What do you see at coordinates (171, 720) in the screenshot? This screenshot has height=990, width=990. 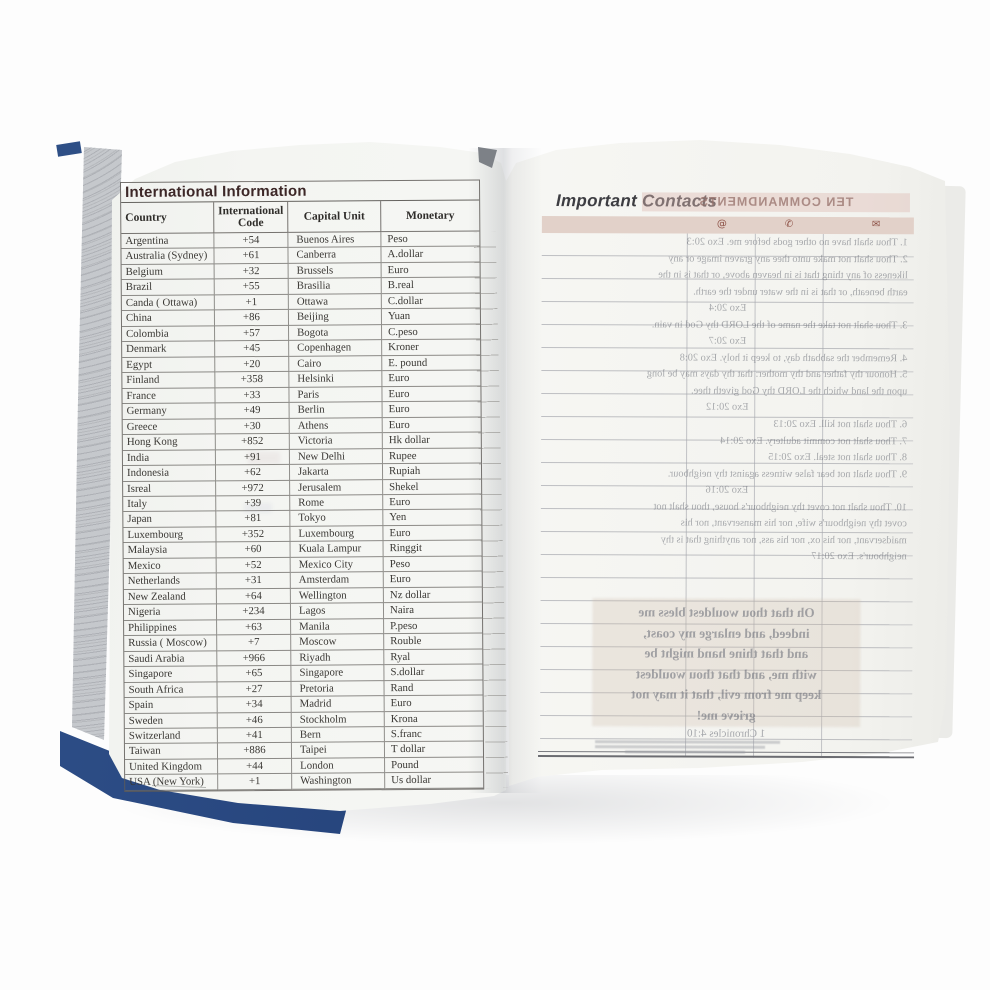 I see `table-cell: Sweden` at bounding box center [171, 720].